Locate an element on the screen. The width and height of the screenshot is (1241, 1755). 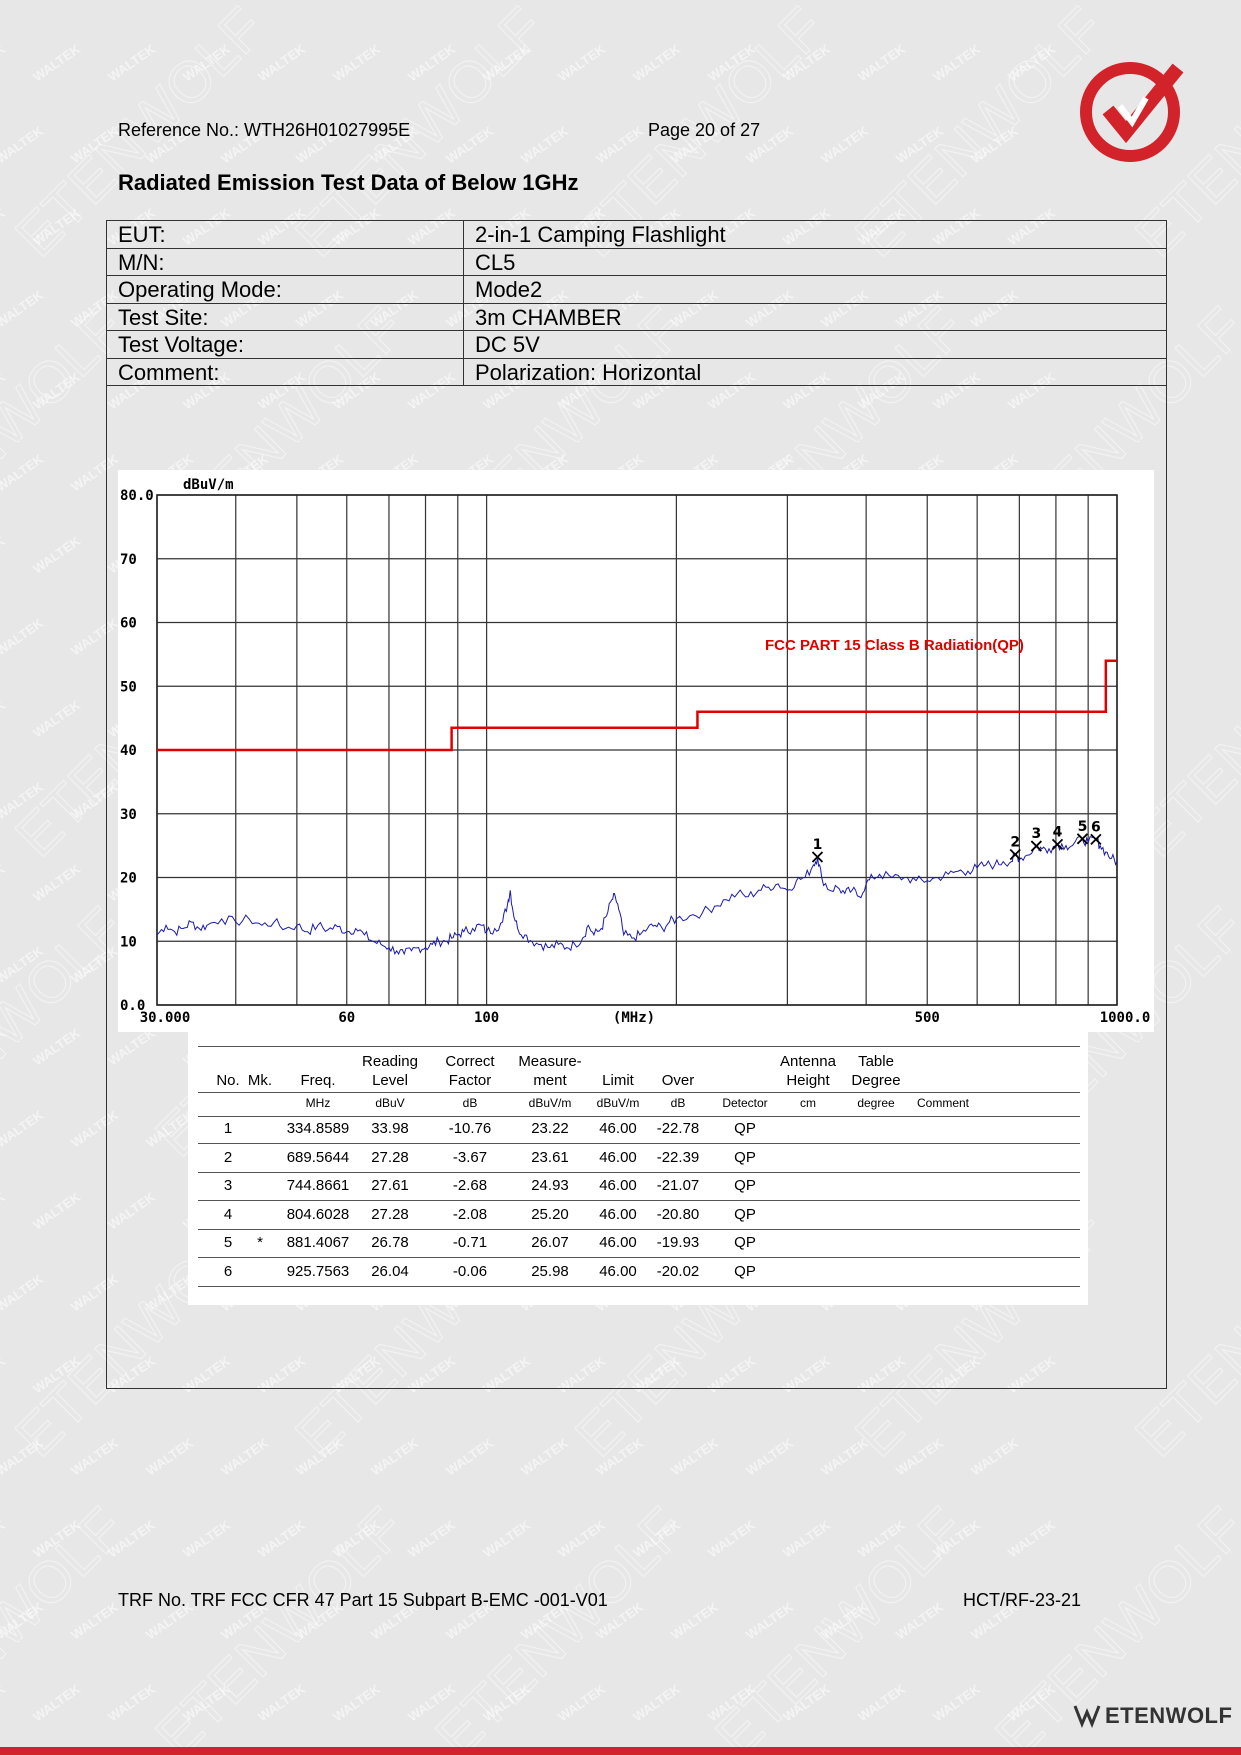
peak-marker-label: 1 is located at coordinates (818, 845).